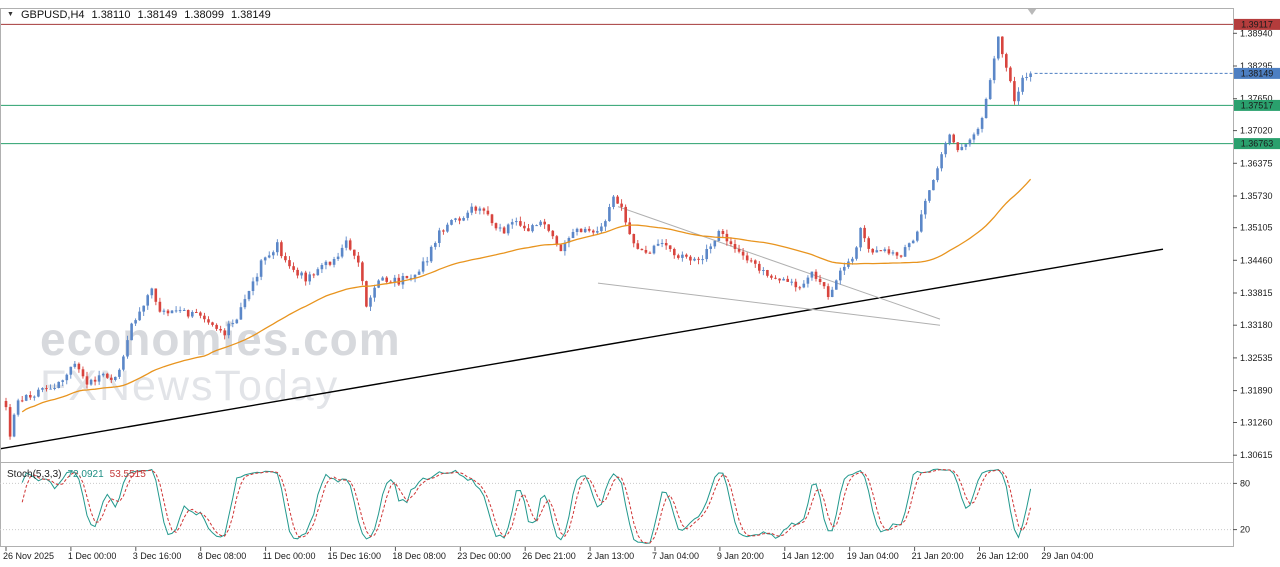 This screenshot has height=567, width=1280. I want to click on time-tick-label: 9 Jan 20:00, so click(740, 556).